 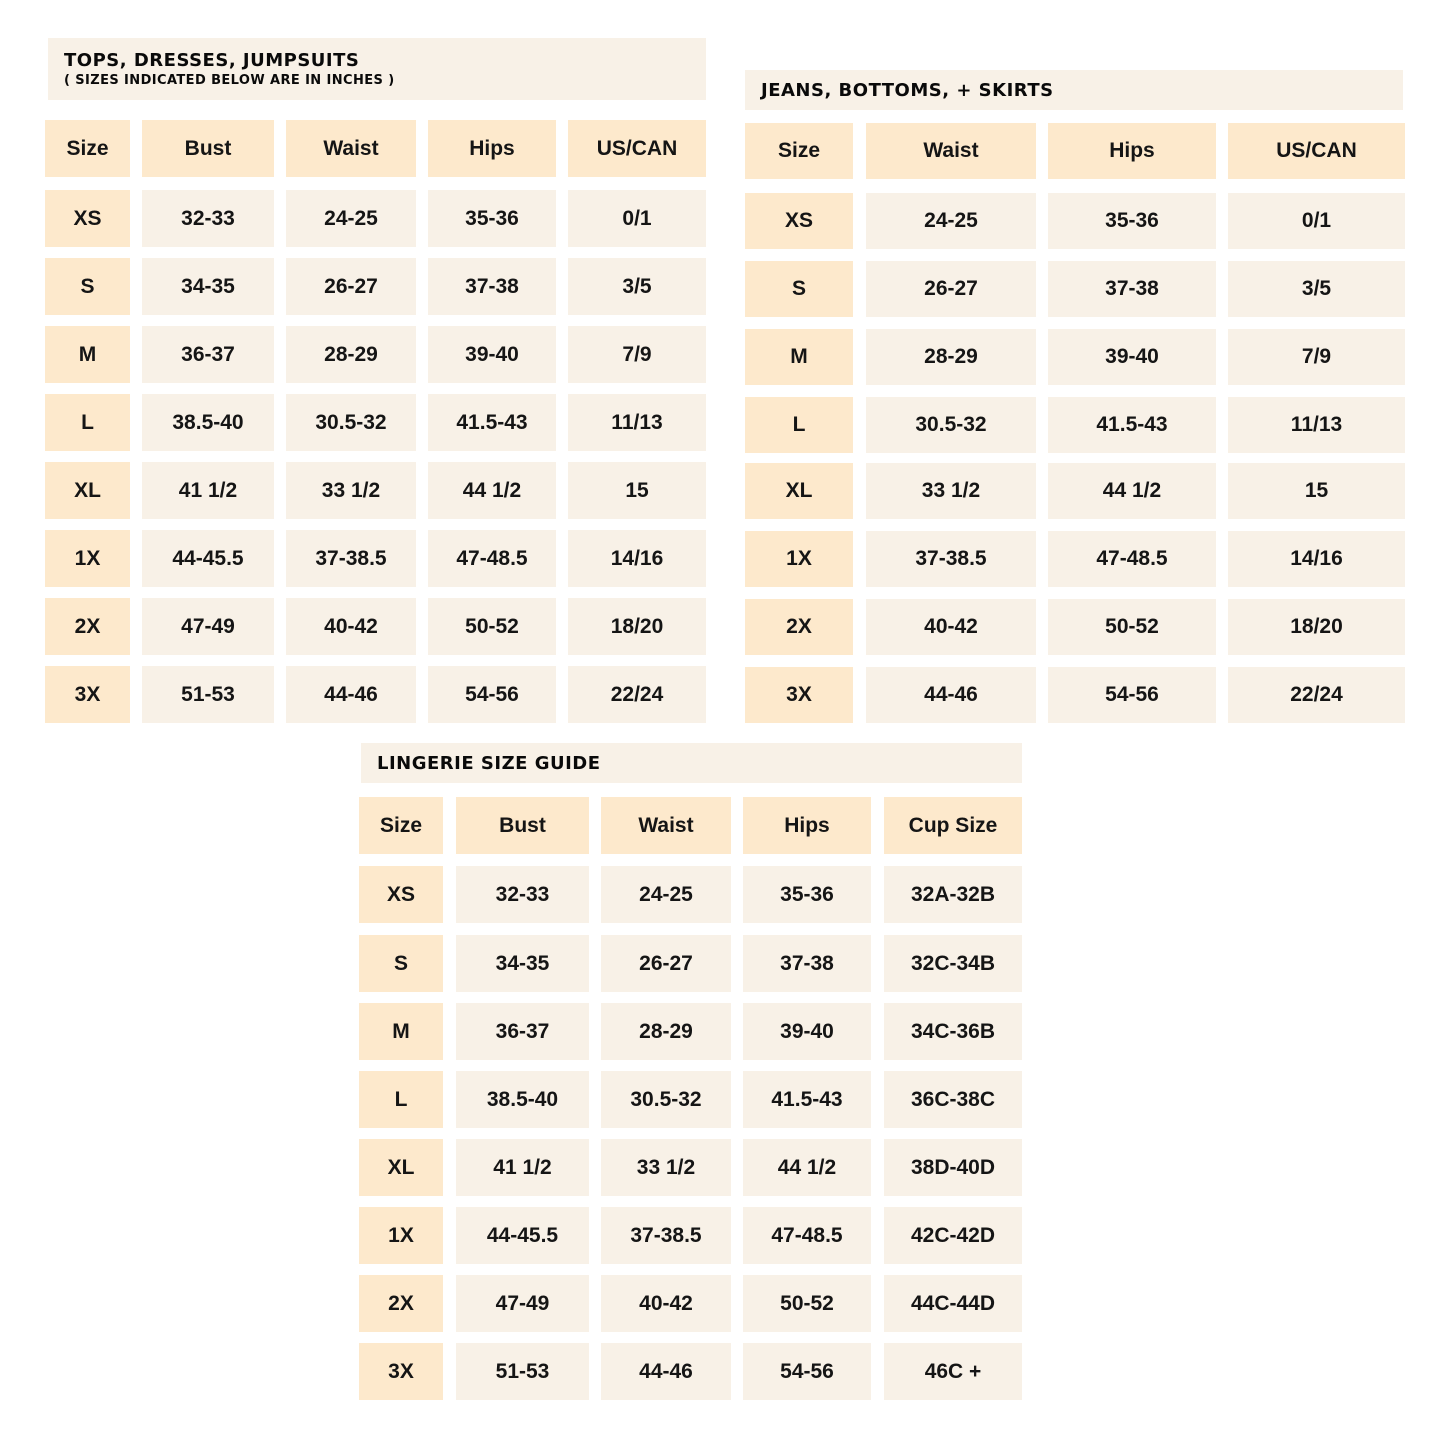 What do you see at coordinates (953, 1167) in the screenshot?
I see `table-cell: 38D-40D` at bounding box center [953, 1167].